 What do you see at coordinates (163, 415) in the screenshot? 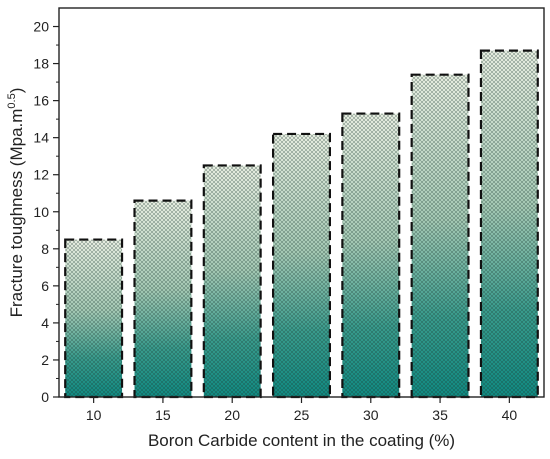
I see `x-tick-label: 15` at bounding box center [163, 415].